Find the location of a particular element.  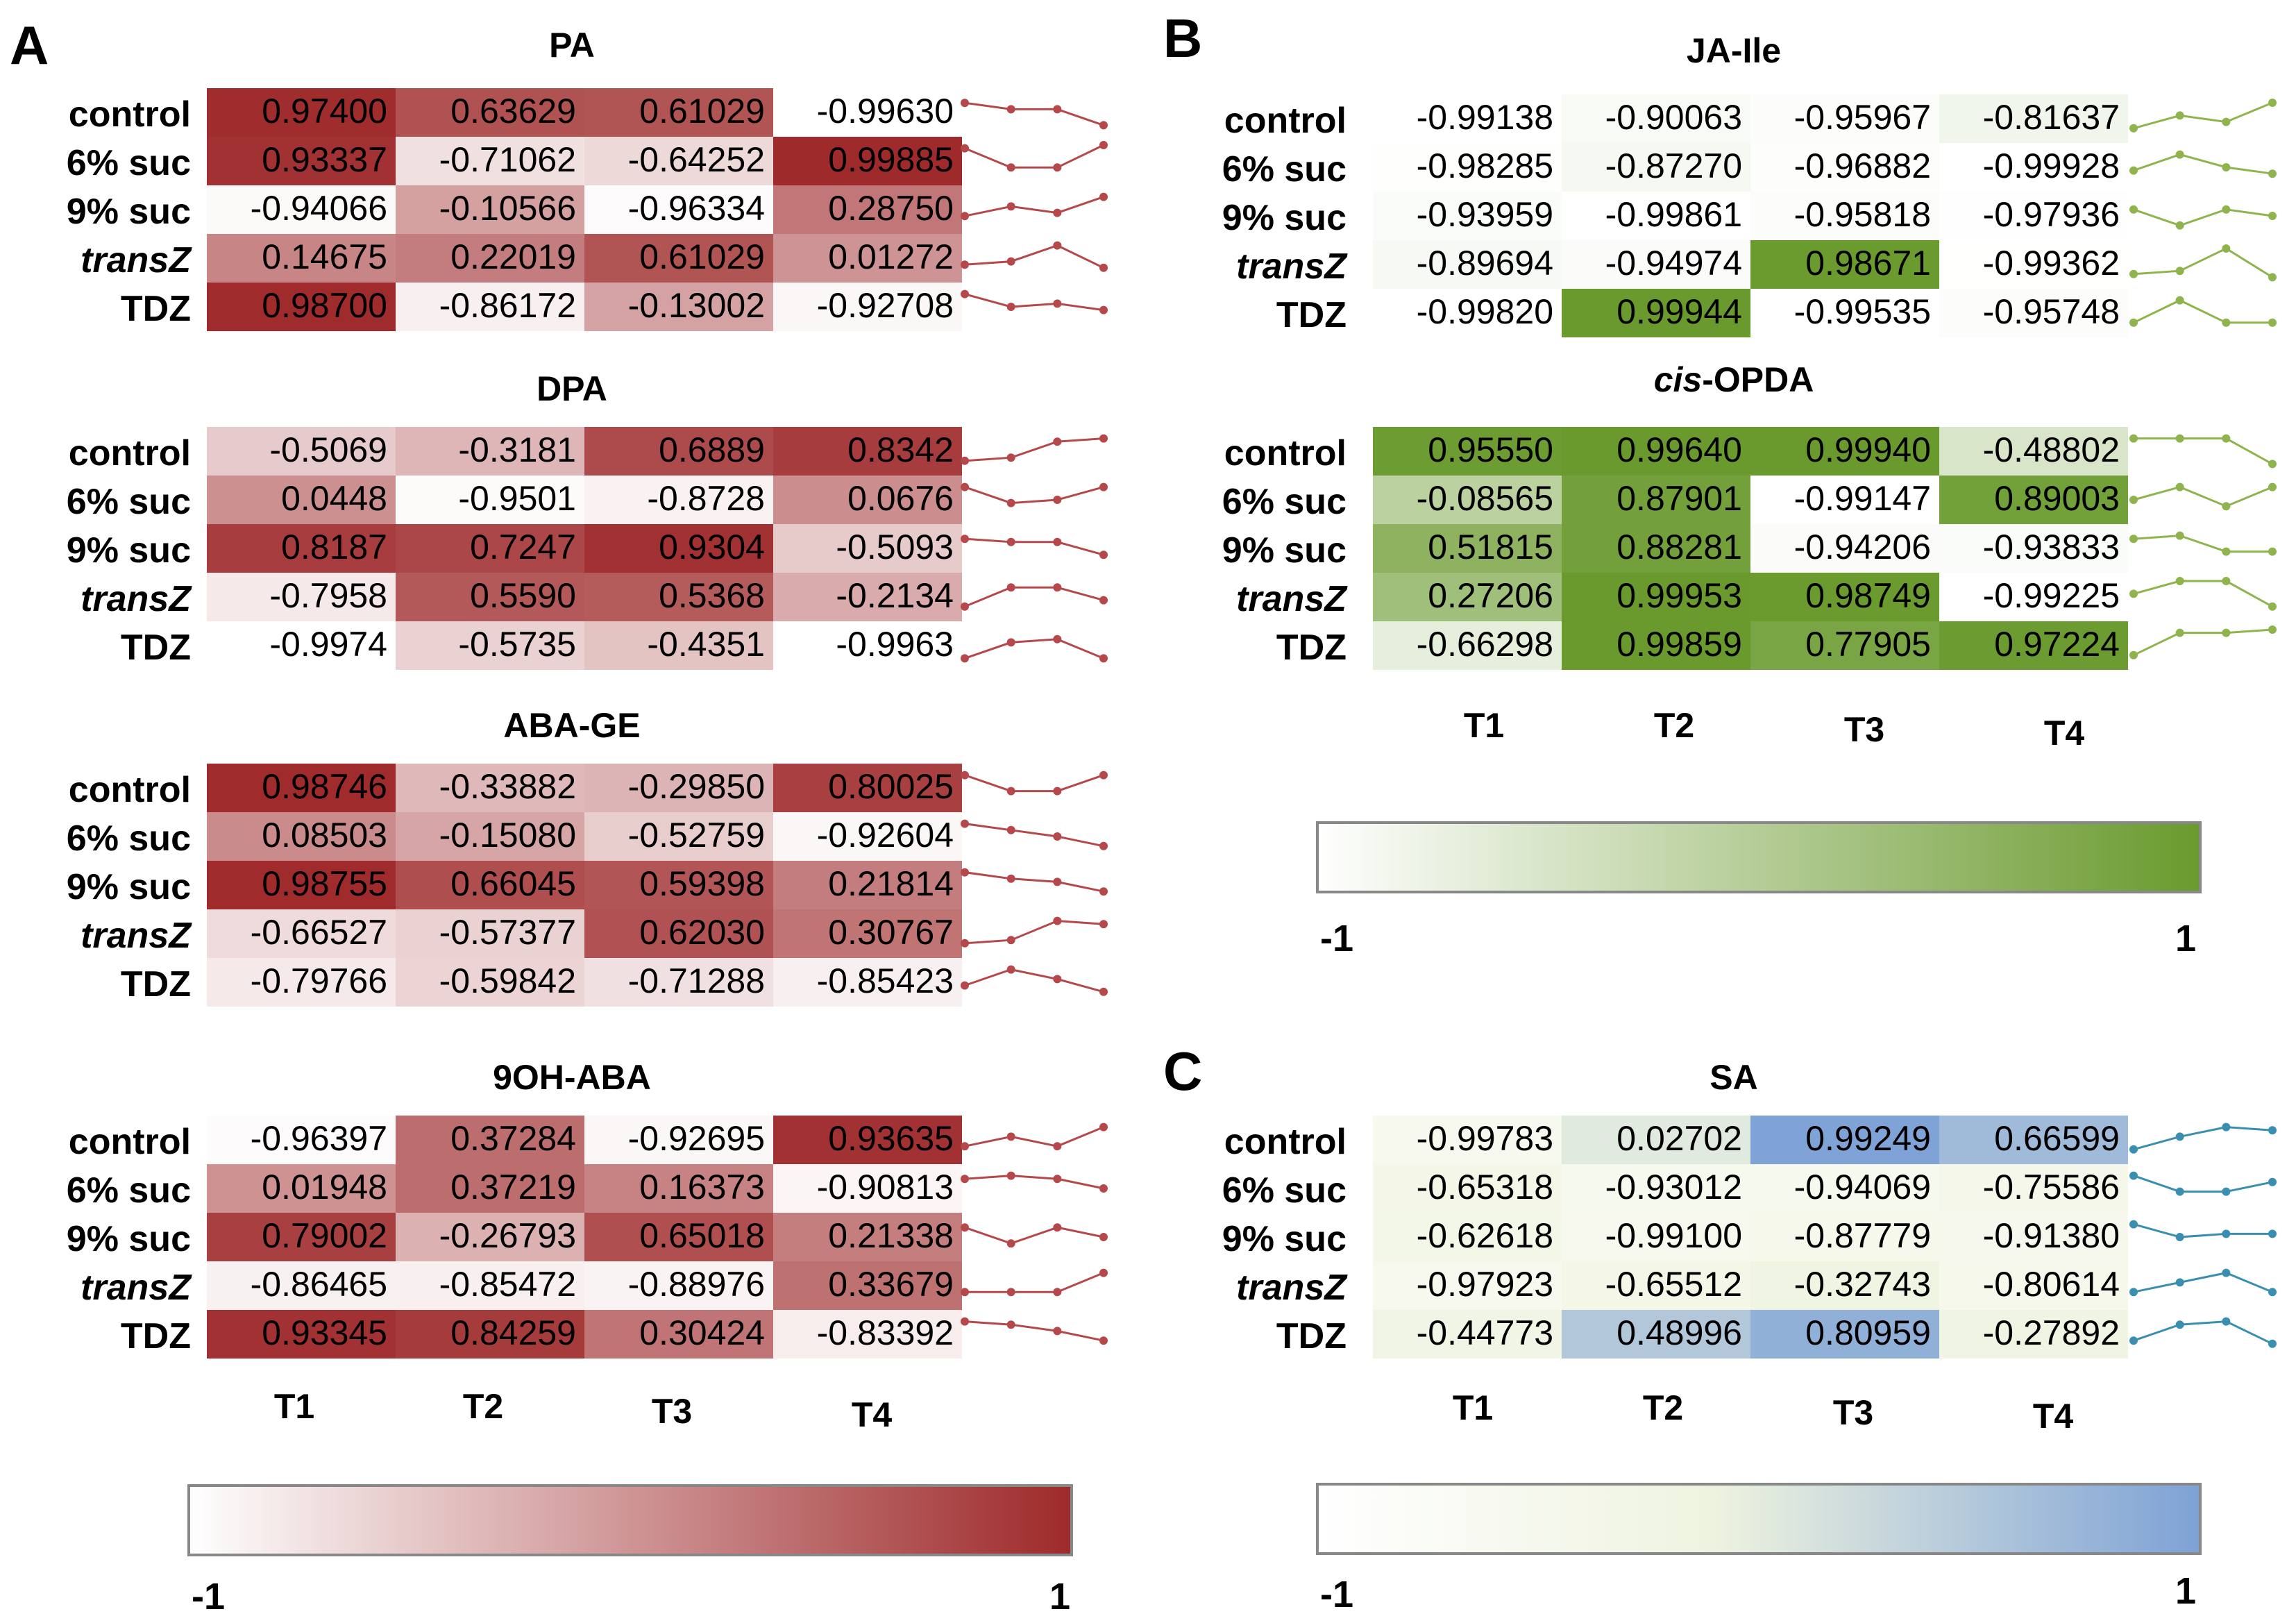

cell-value: 0.33679 is located at coordinates (891, 1284).